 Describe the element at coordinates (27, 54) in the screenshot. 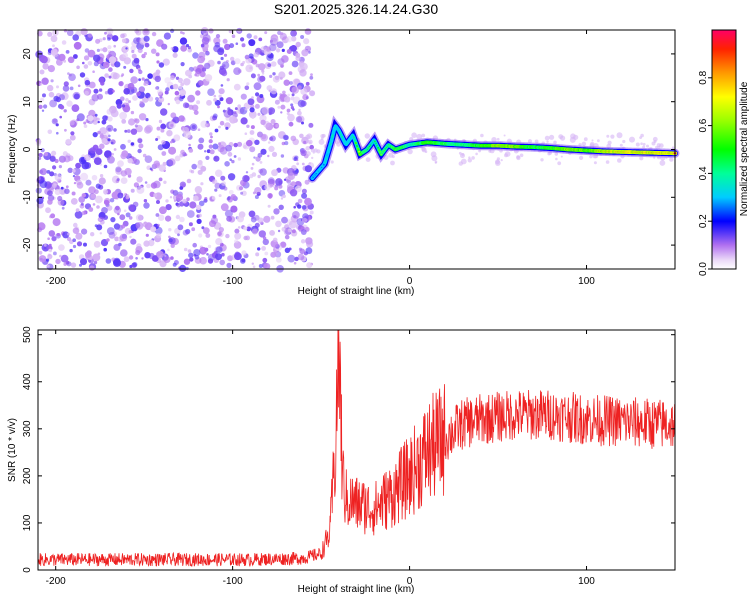

I see `y-tick-label: 20` at that location.